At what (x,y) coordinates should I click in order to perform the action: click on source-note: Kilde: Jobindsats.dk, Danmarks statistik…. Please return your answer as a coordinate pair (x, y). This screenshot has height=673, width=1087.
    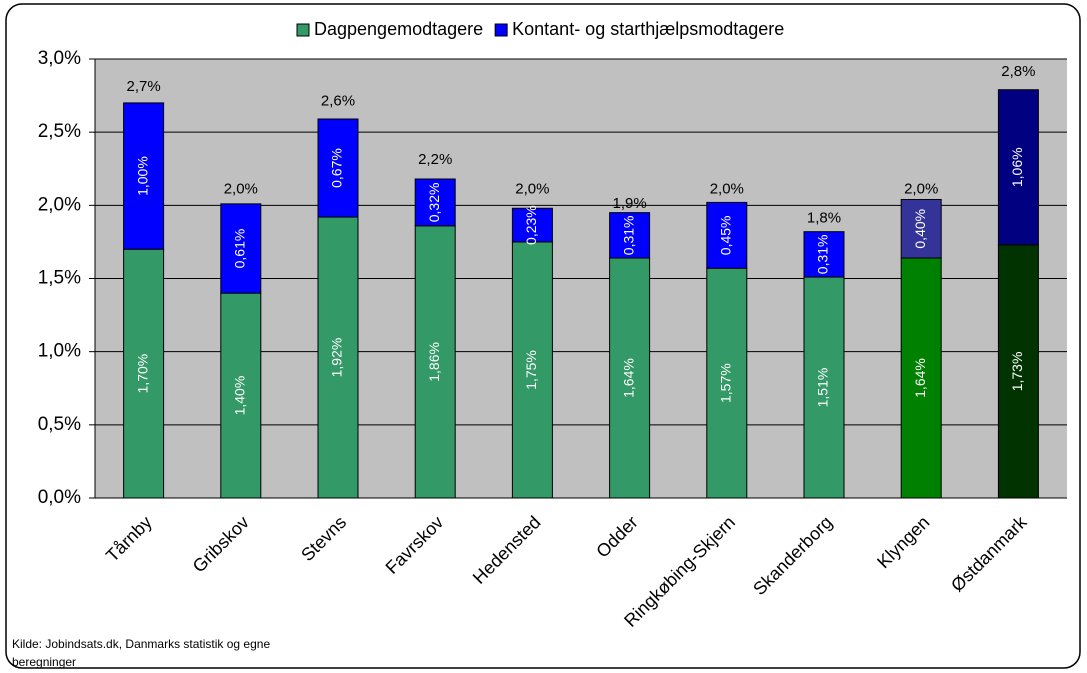
    Looking at the image, I should click on (141, 644).